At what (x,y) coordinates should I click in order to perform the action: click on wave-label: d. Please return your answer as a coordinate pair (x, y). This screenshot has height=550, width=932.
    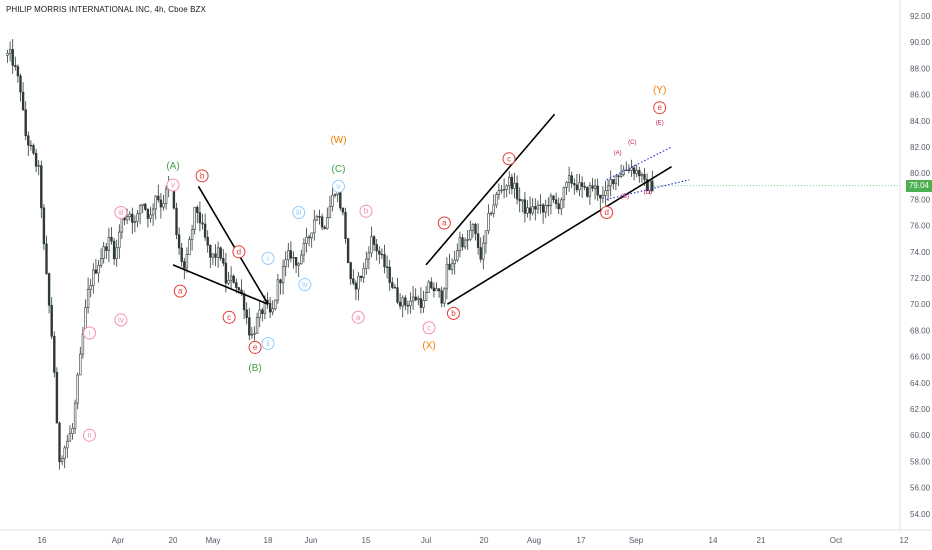
    Looking at the image, I should click on (606, 212).